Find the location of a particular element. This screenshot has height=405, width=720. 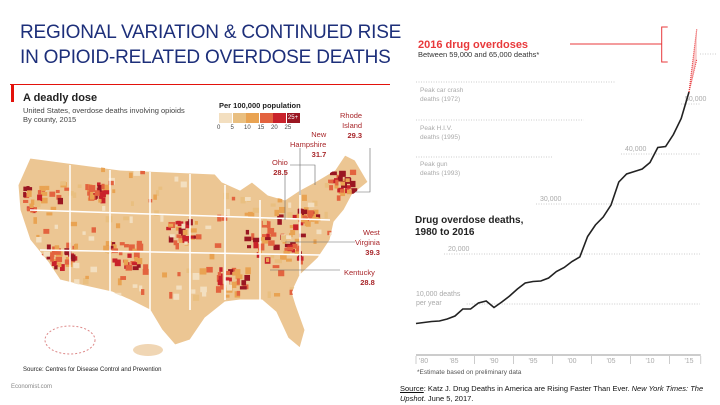

highlight-title: 2016 drug overdoses is located at coordinates (473, 45).